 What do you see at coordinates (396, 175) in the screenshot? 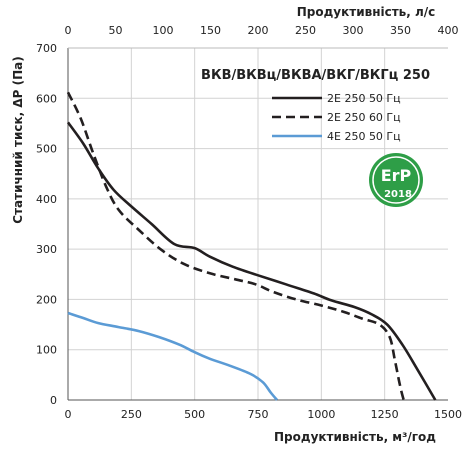
I see `badge-label: ErP` at bounding box center [396, 175].